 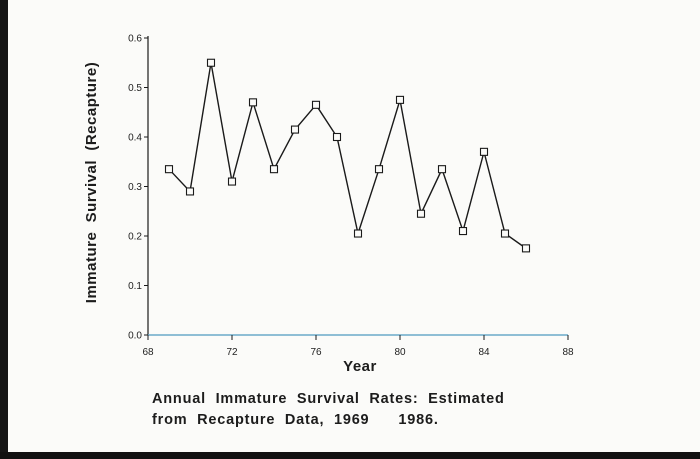 I want to click on x-tick-label: 84, so click(x=484, y=352).